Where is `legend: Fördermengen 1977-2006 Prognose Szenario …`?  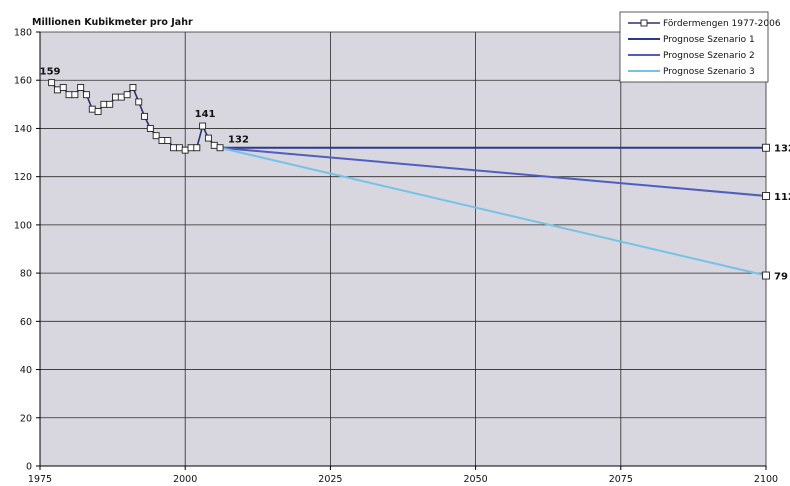 legend: Fördermengen 1977-2006 Prognose Szenario … is located at coordinates (700, 47).